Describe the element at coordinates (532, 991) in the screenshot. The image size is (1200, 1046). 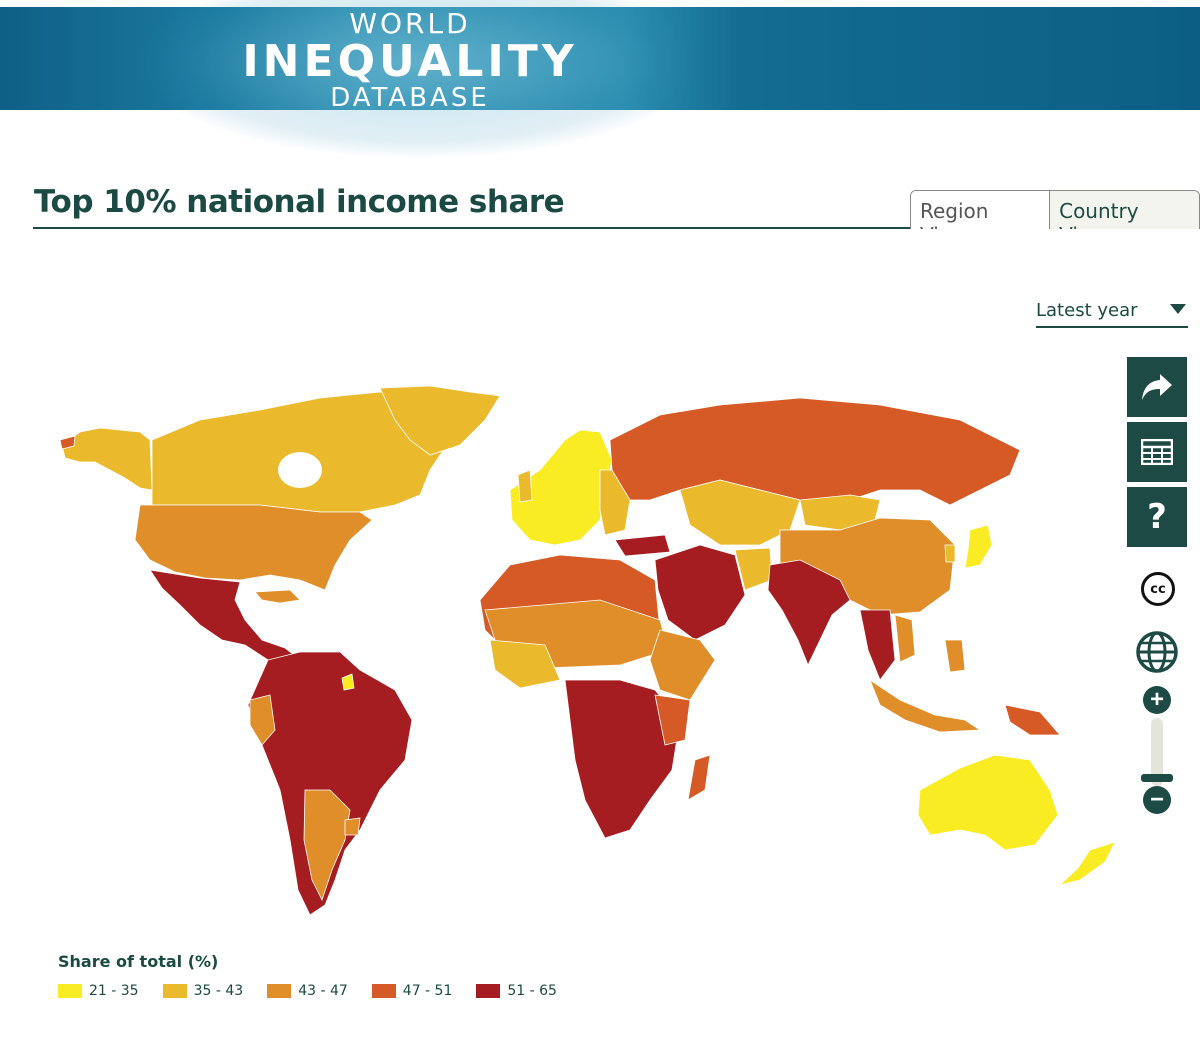
I see `legend-label: 51 - 65` at that location.